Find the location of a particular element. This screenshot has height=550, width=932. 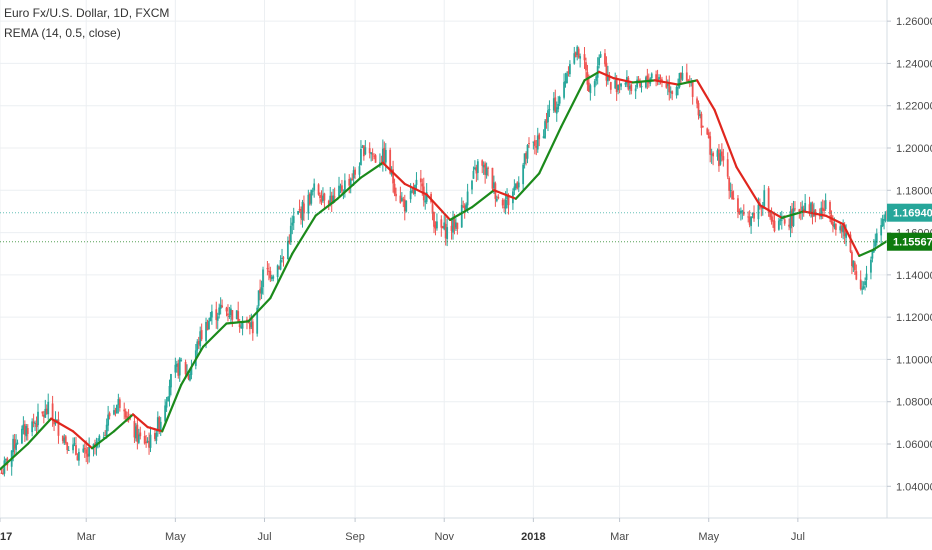

rema-value-tag-box is located at coordinates (909, 241).